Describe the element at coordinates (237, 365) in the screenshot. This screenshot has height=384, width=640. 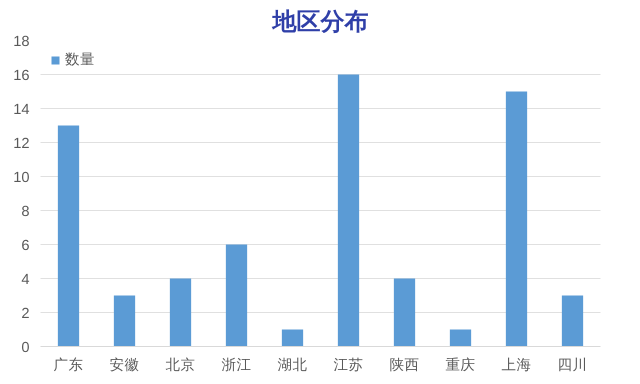
I see `x-tick-label: 浙江` at that location.